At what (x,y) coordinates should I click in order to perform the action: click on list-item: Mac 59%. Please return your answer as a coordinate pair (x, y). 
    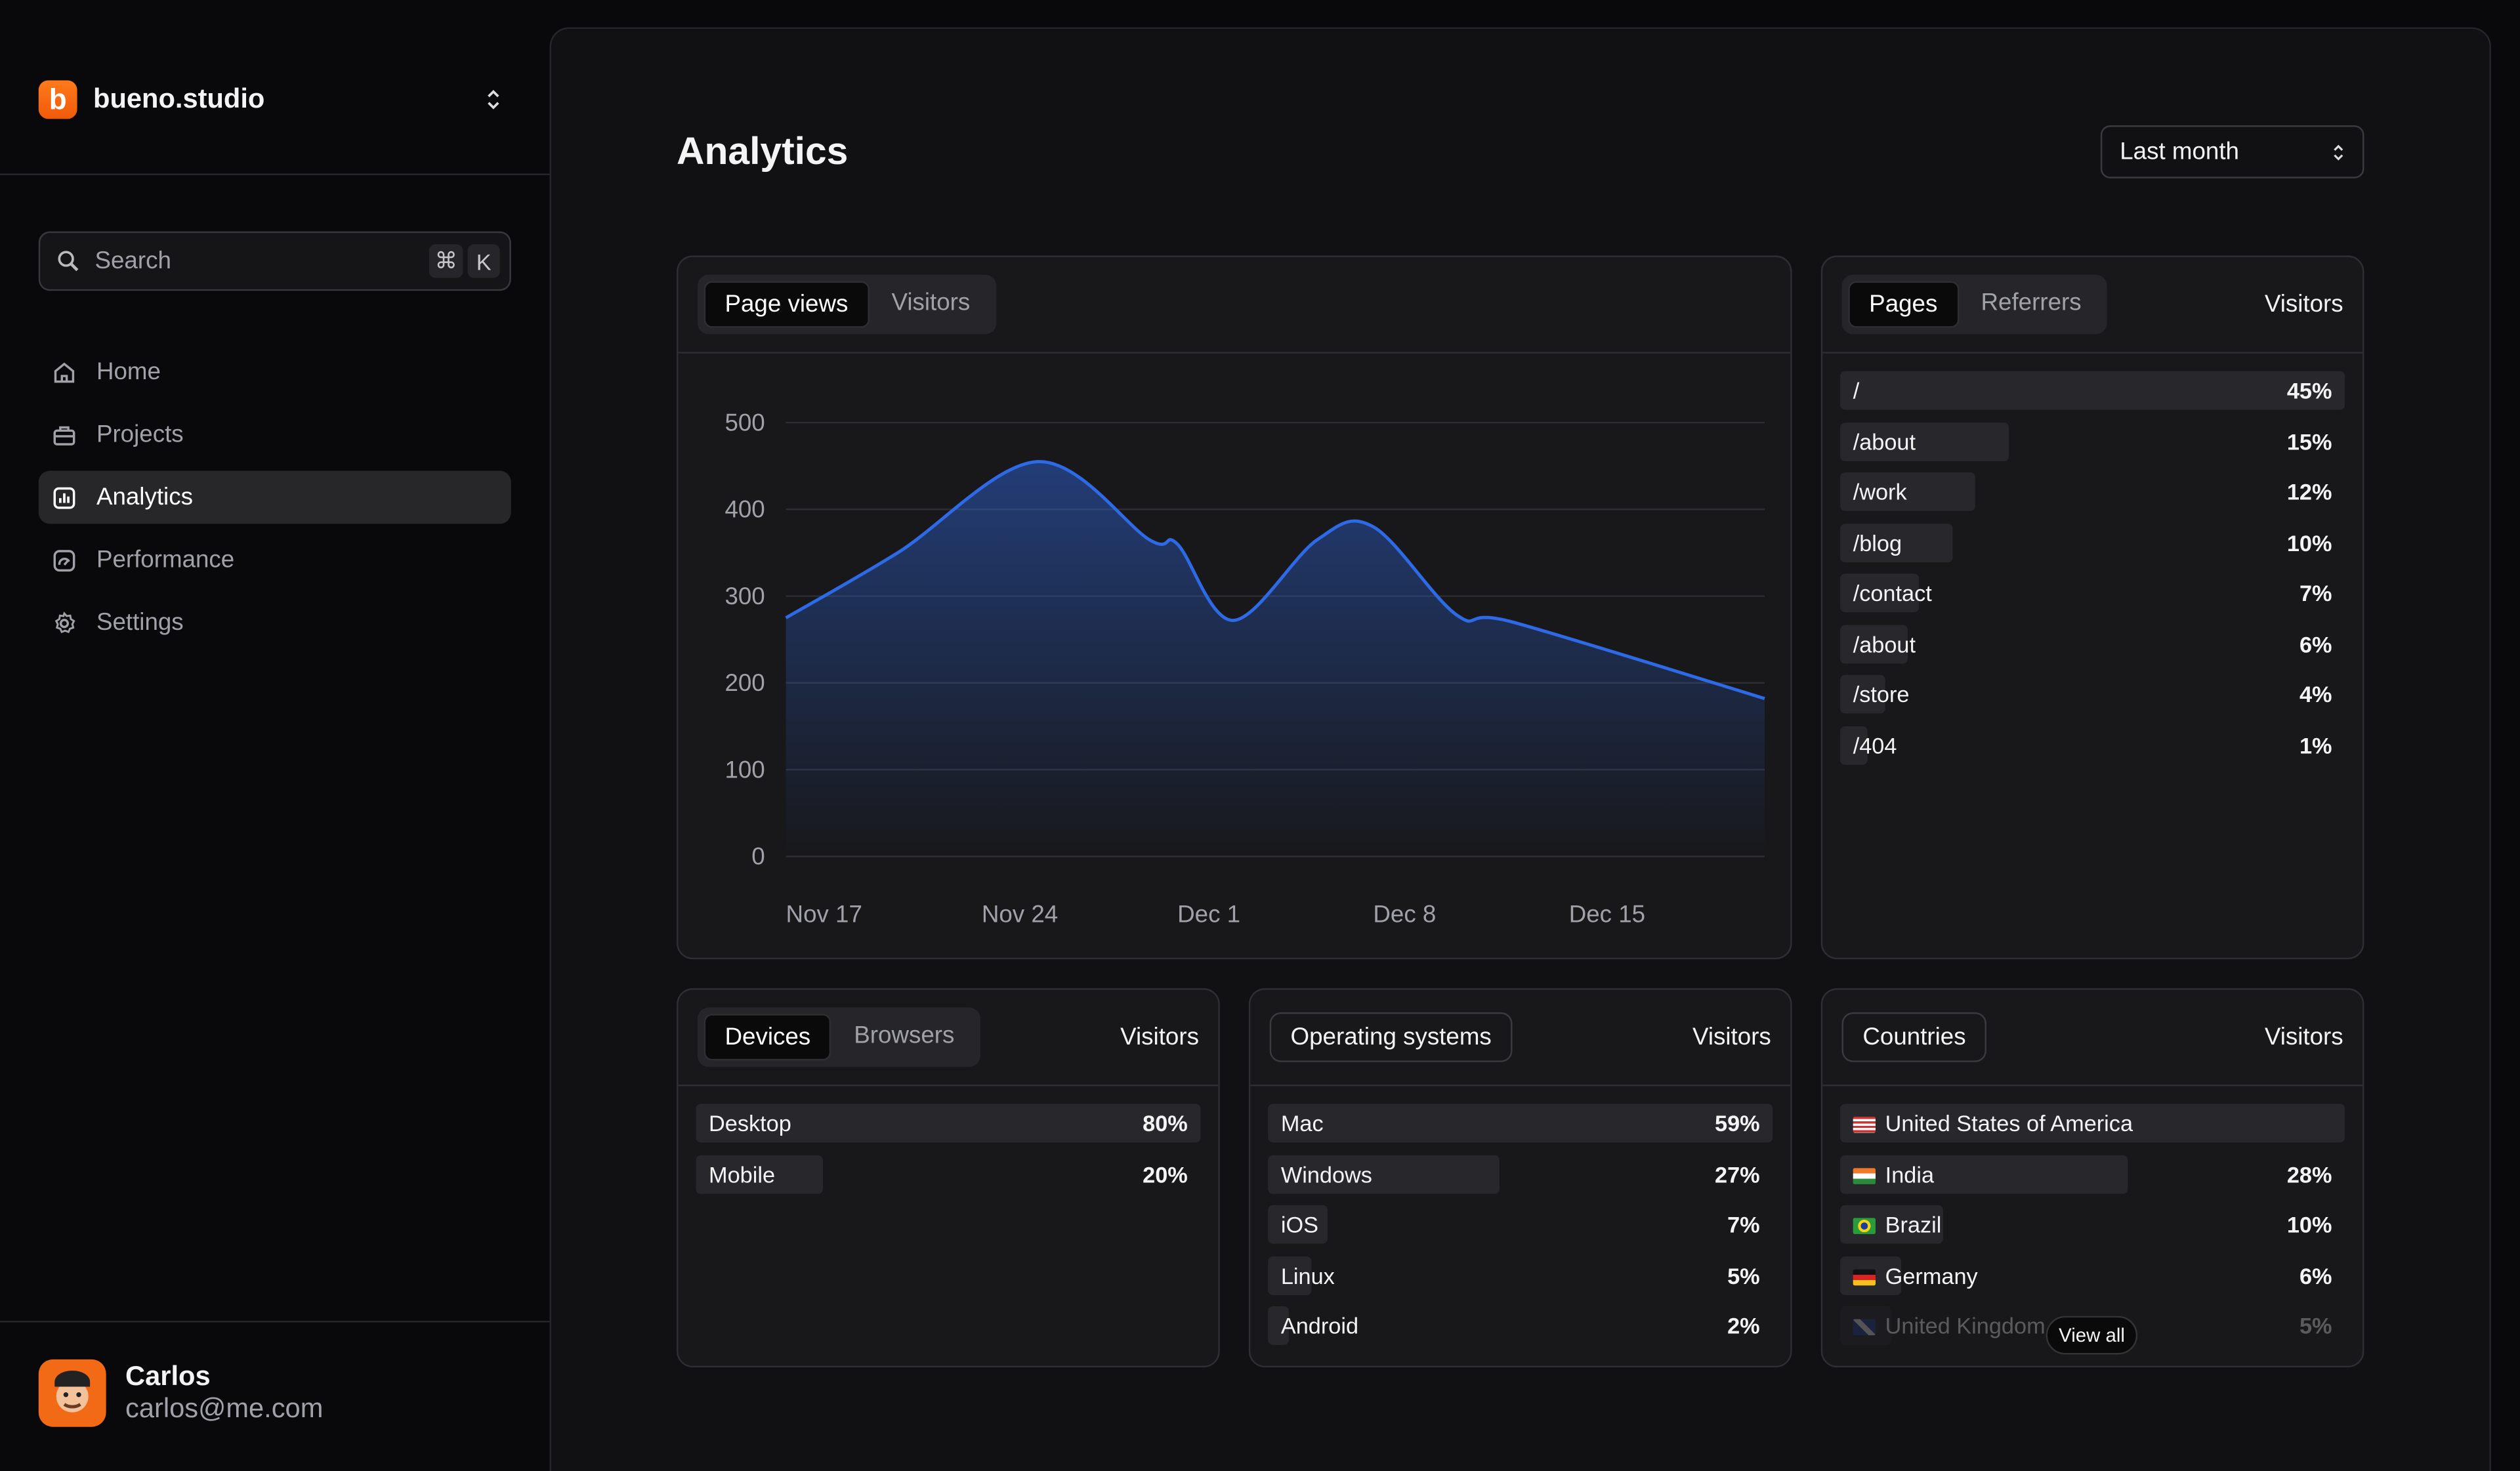
    Looking at the image, I should click on (1520, 1123).